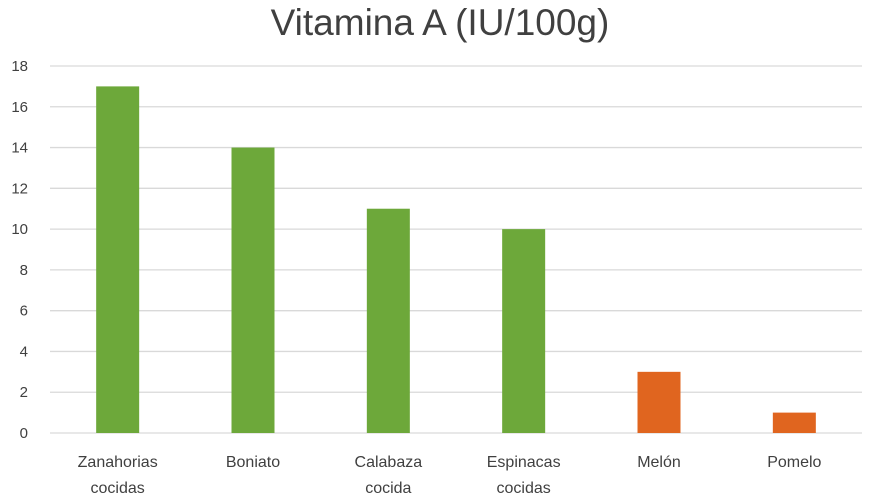  I want to click on y-tick-label: 4, so click(24, 351).